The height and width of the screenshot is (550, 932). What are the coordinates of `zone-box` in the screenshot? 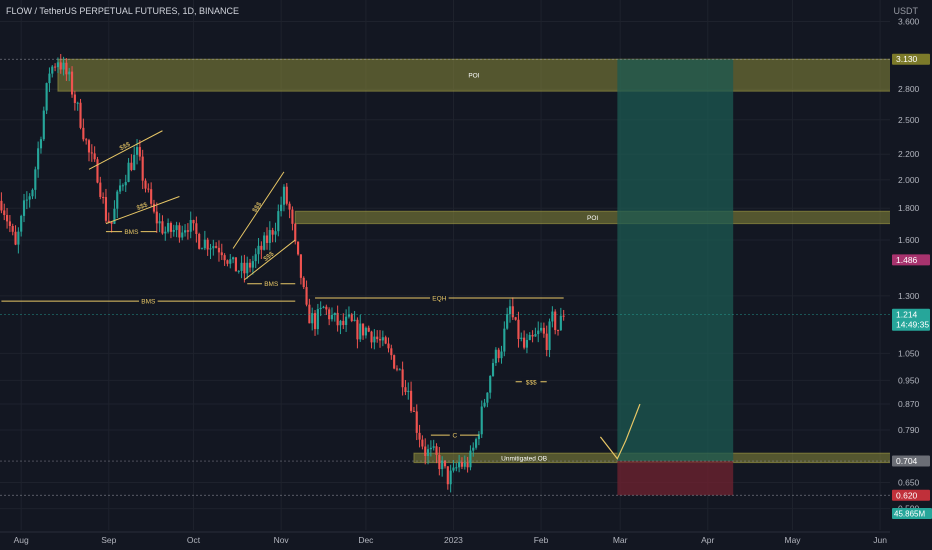 It's located at (474, 75).